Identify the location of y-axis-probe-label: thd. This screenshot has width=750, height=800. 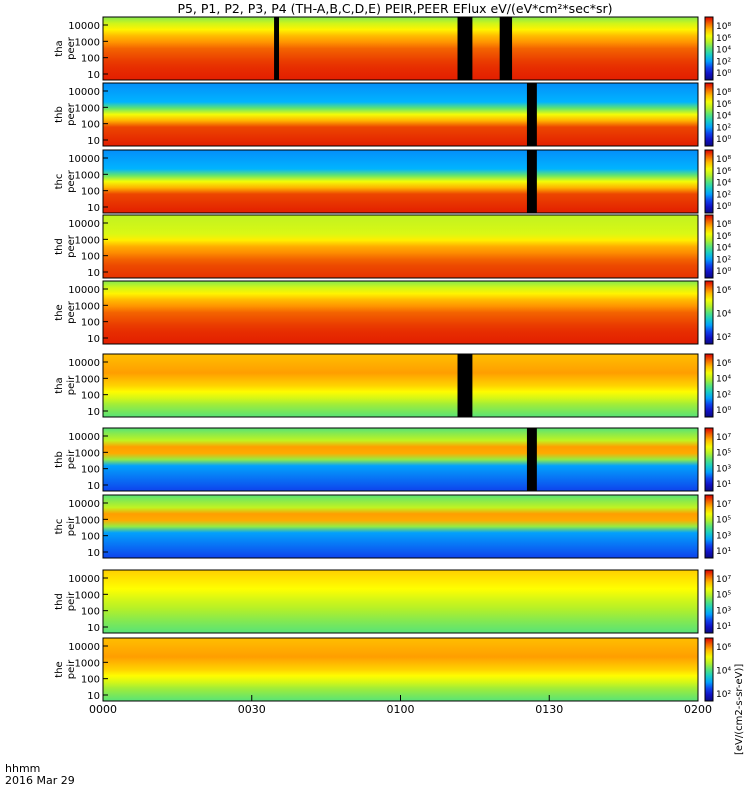
(59, 246).